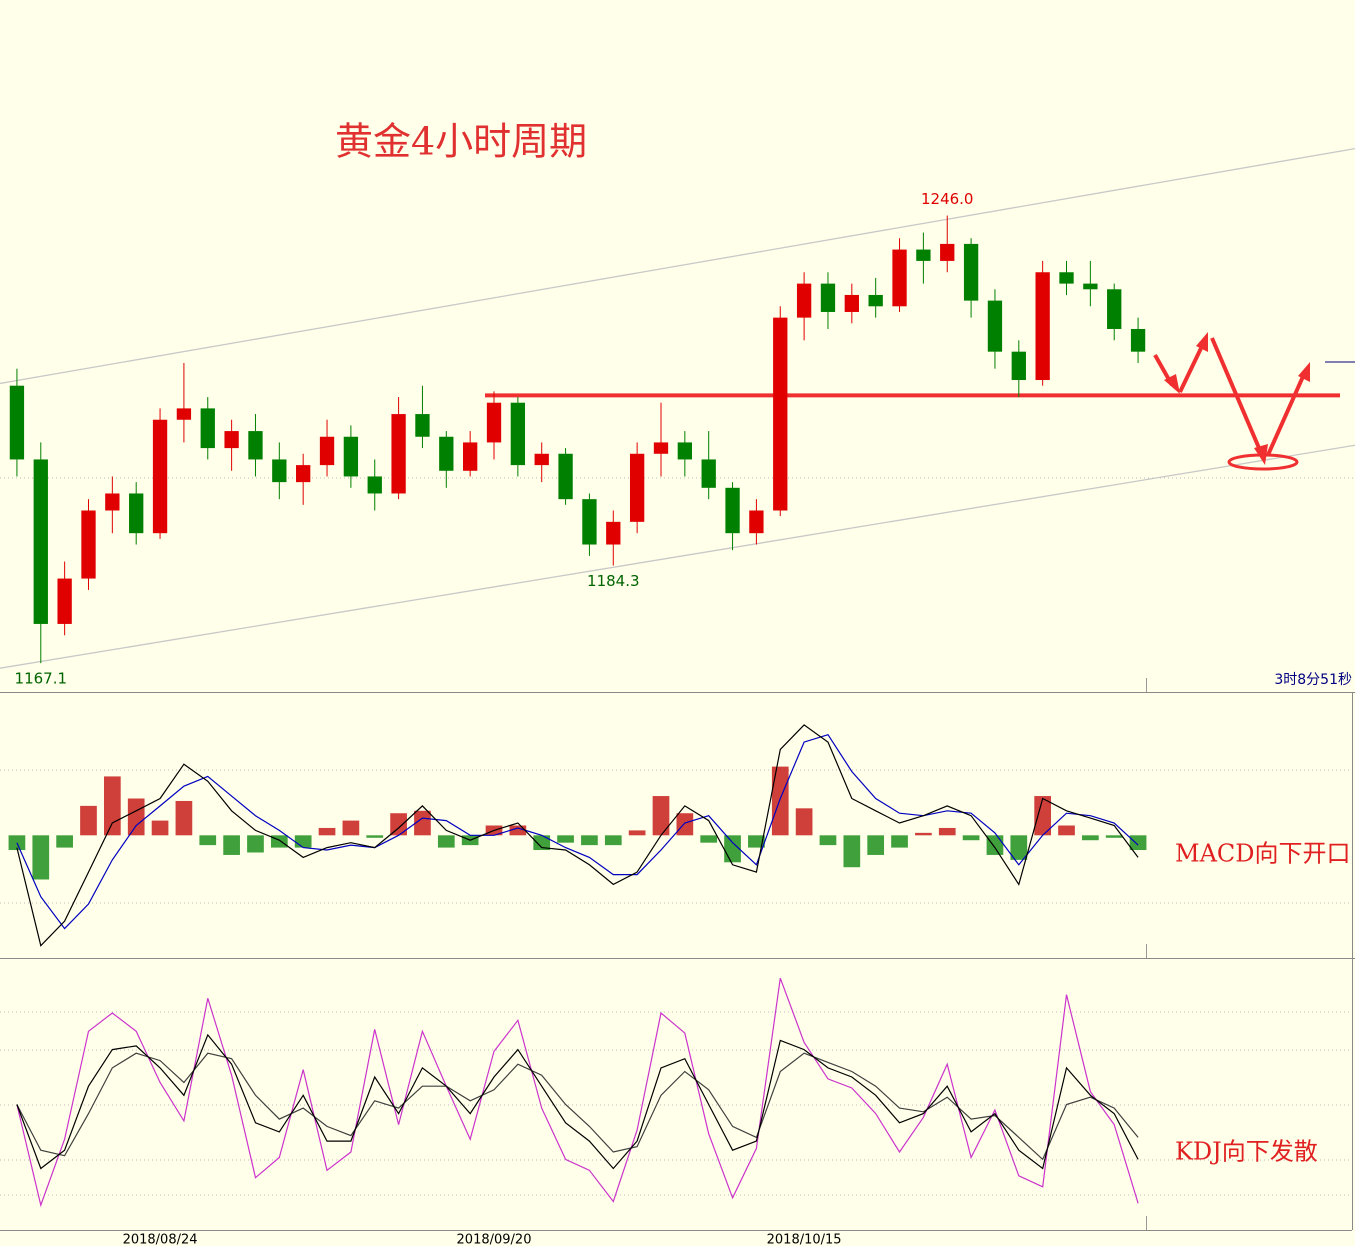 The height and width of the screenshot is (1246, 1355). Describe the element at coordinates (160, 1239) in the screenshot. I see `x-tick-label: 2018/08/24` at that location.